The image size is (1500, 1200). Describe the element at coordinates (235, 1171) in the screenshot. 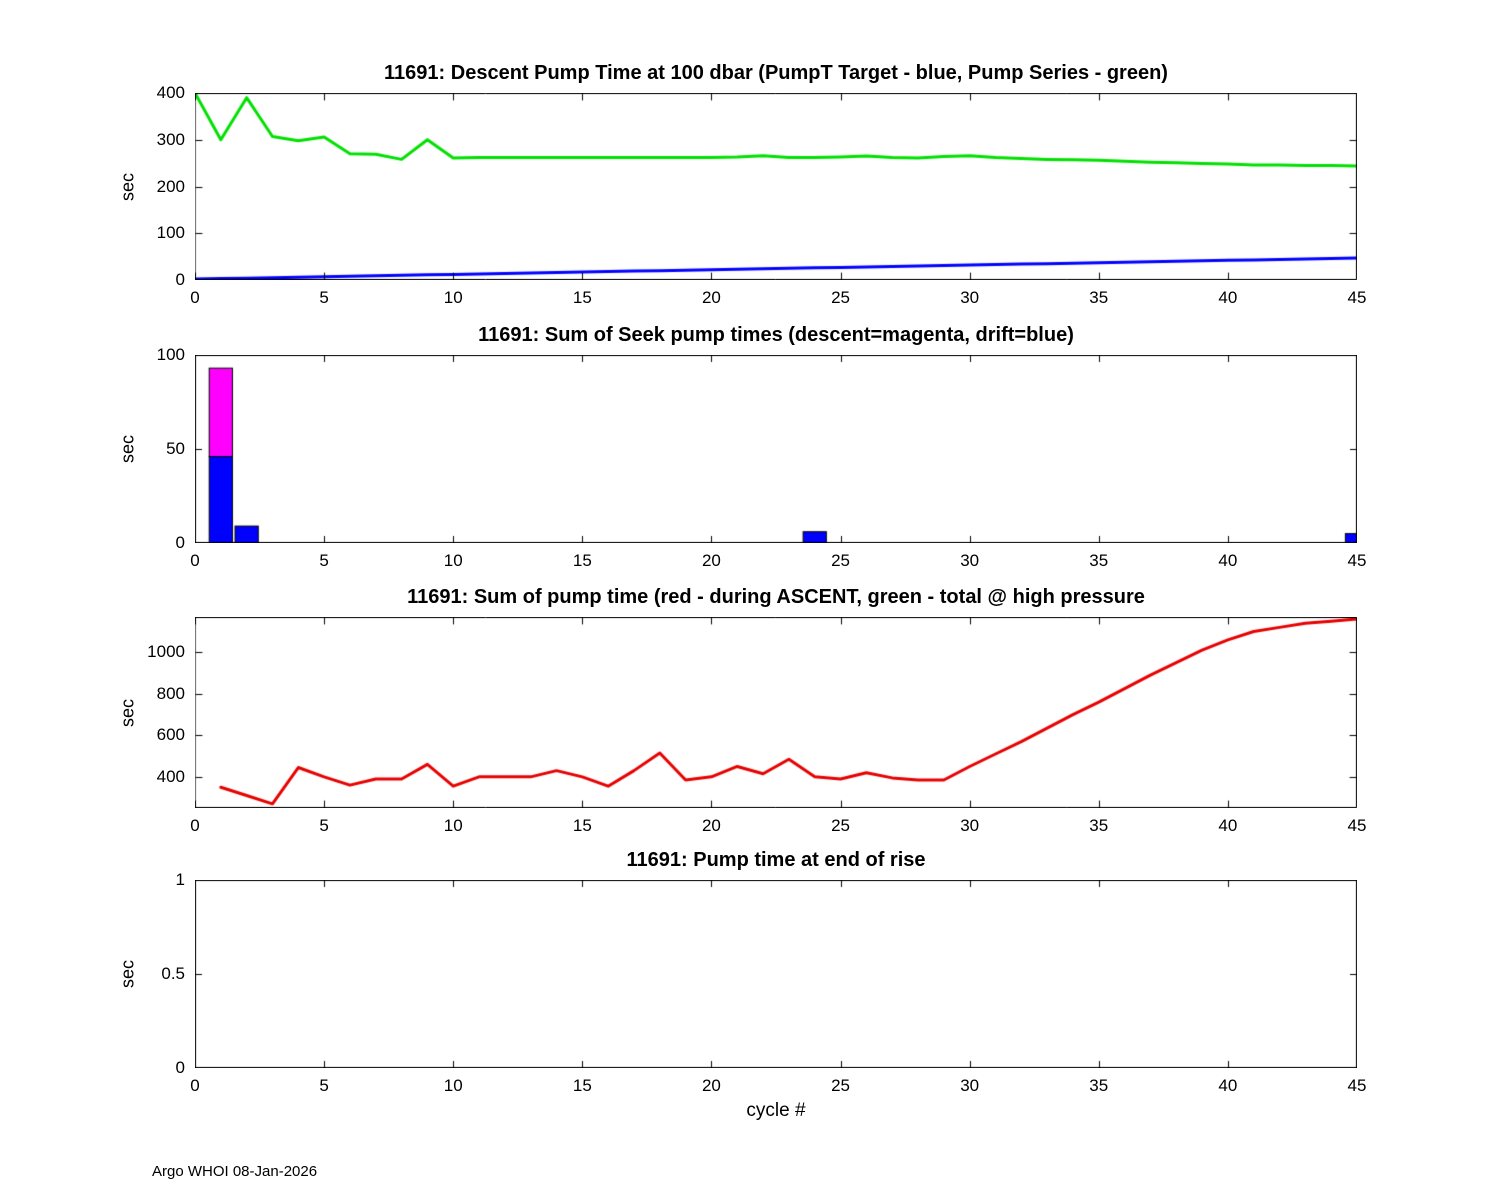

I see `footer-watermark: Argo WHOI 08-Jan-2026` at that location.